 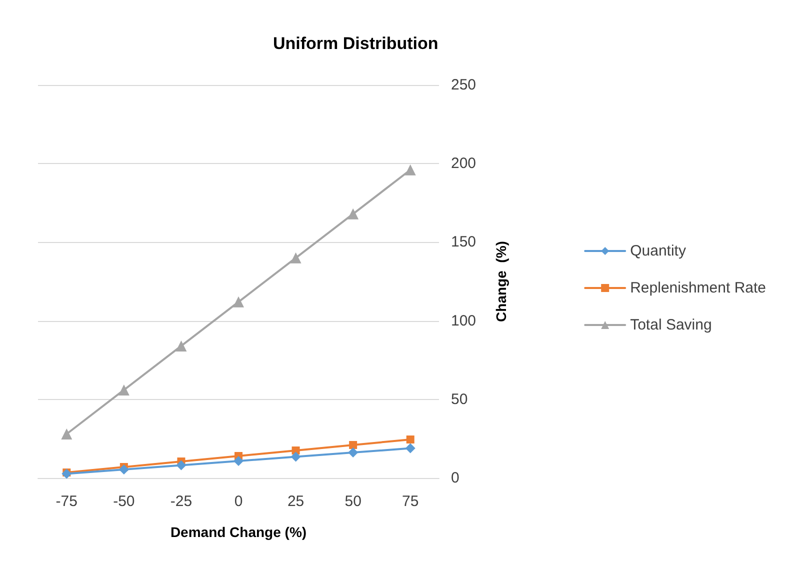 I want to click on chart-title: Uniform Distribution, so click(x=355, y=43).